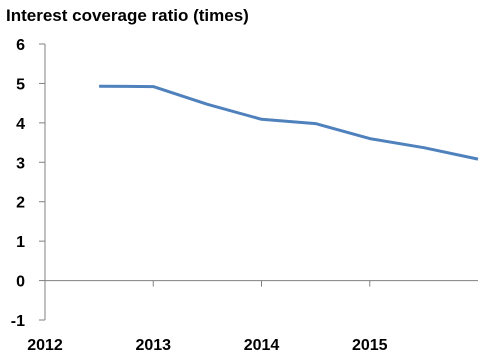 The width and height of the screenshot is (479, 361). I want to click on y-tick-label: 1, so click(20, 242).